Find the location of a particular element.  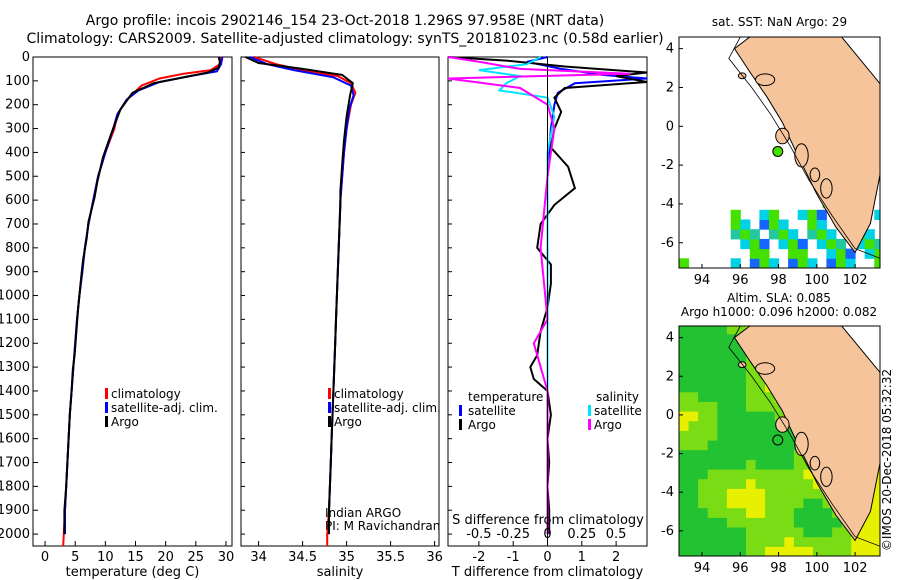

y-tick-label: 1400 is located at coordinates (15, 391).